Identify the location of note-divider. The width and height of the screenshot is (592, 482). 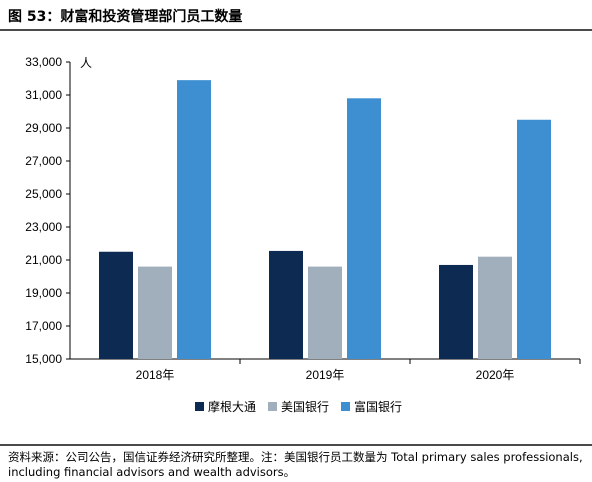
(296, 445).